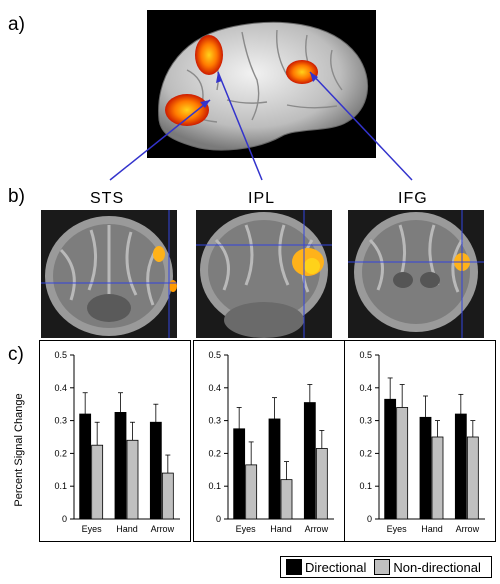 Image resolution: width=500 pixels, height=584 pixels. I want to click on mri-slice-sts-image, so click(109, 274).